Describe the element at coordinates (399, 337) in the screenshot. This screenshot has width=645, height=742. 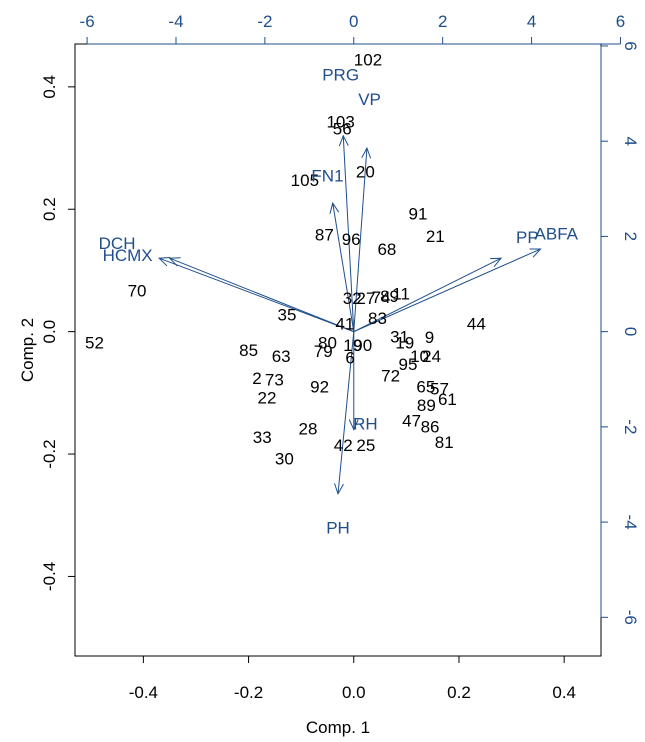
I see `observation-label: 31` at that location.